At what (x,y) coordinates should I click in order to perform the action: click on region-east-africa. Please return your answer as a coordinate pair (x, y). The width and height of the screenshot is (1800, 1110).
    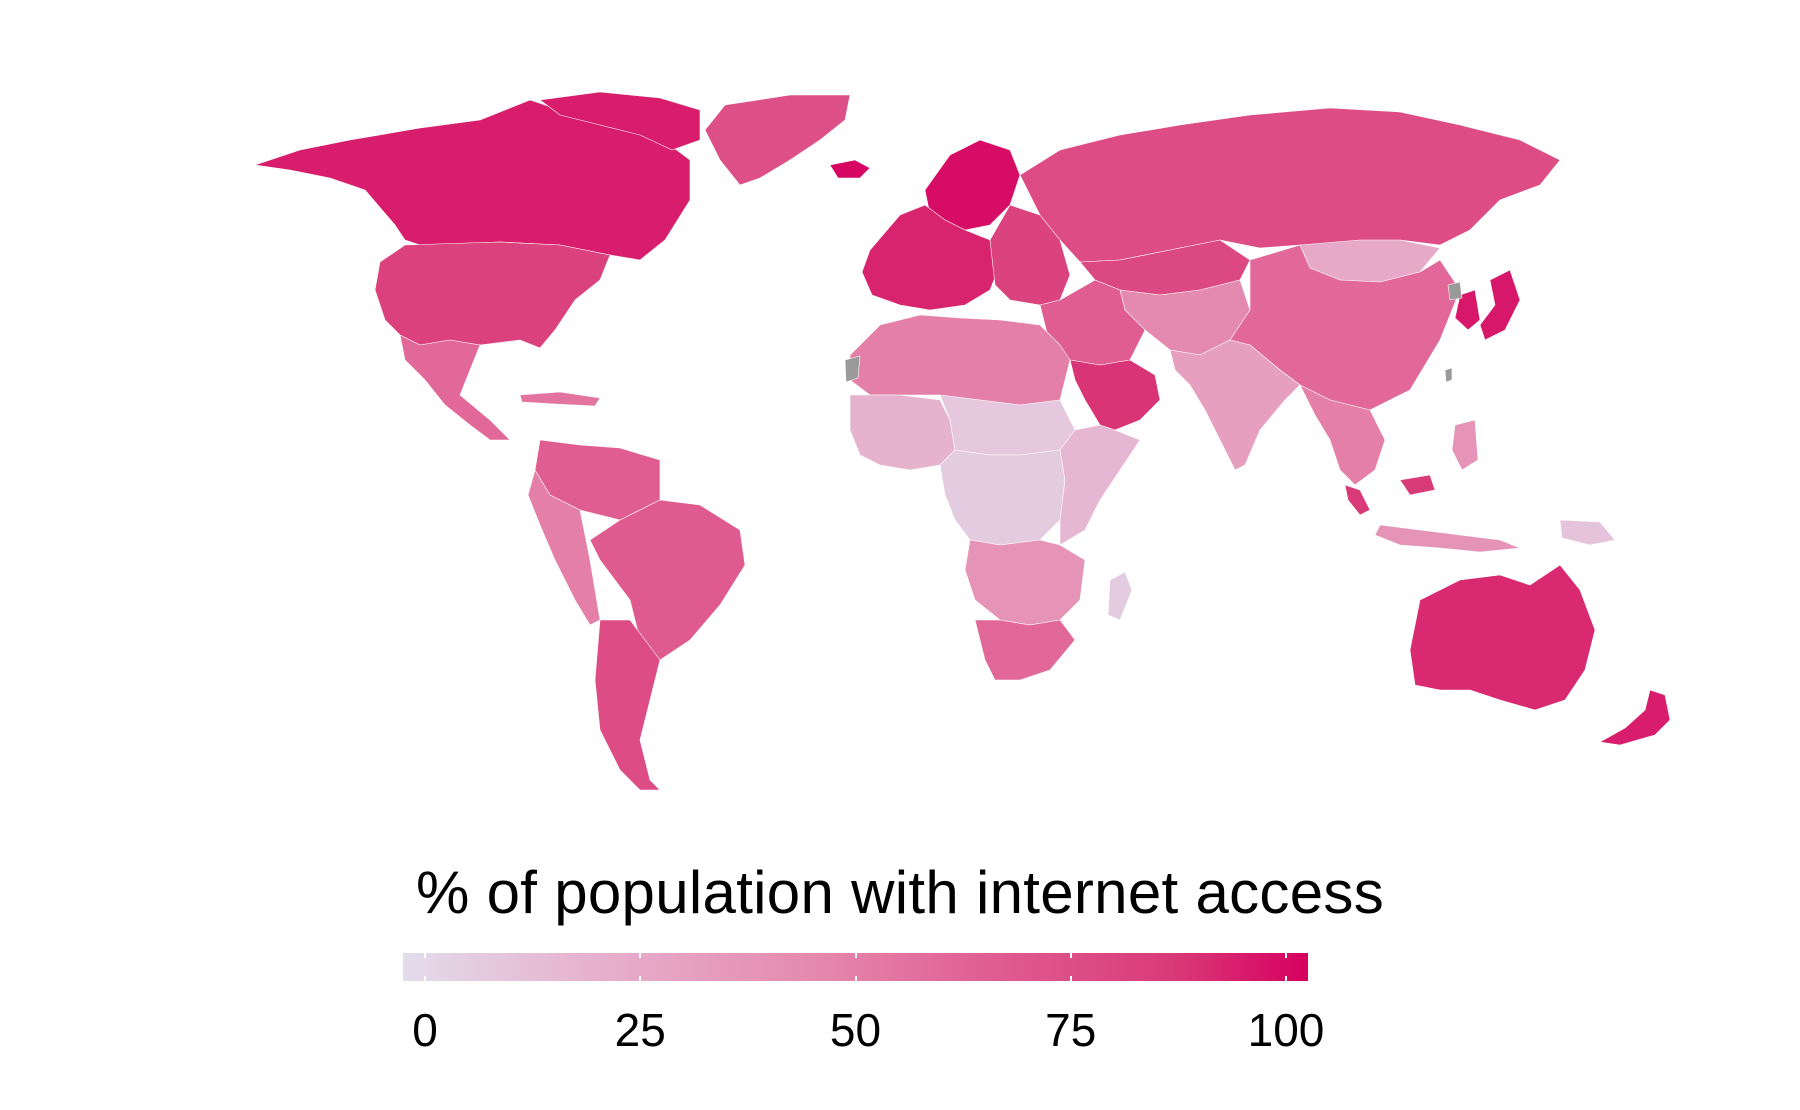
    Looking at the image, I should click on (1100, 485).